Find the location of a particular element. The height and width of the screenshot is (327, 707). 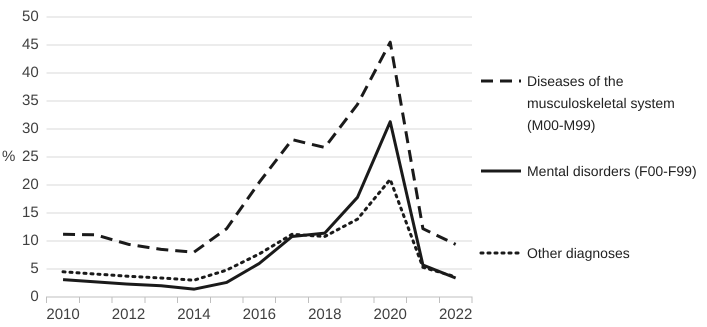

y-tick-label: 50 is located at coordinates (30, 17).